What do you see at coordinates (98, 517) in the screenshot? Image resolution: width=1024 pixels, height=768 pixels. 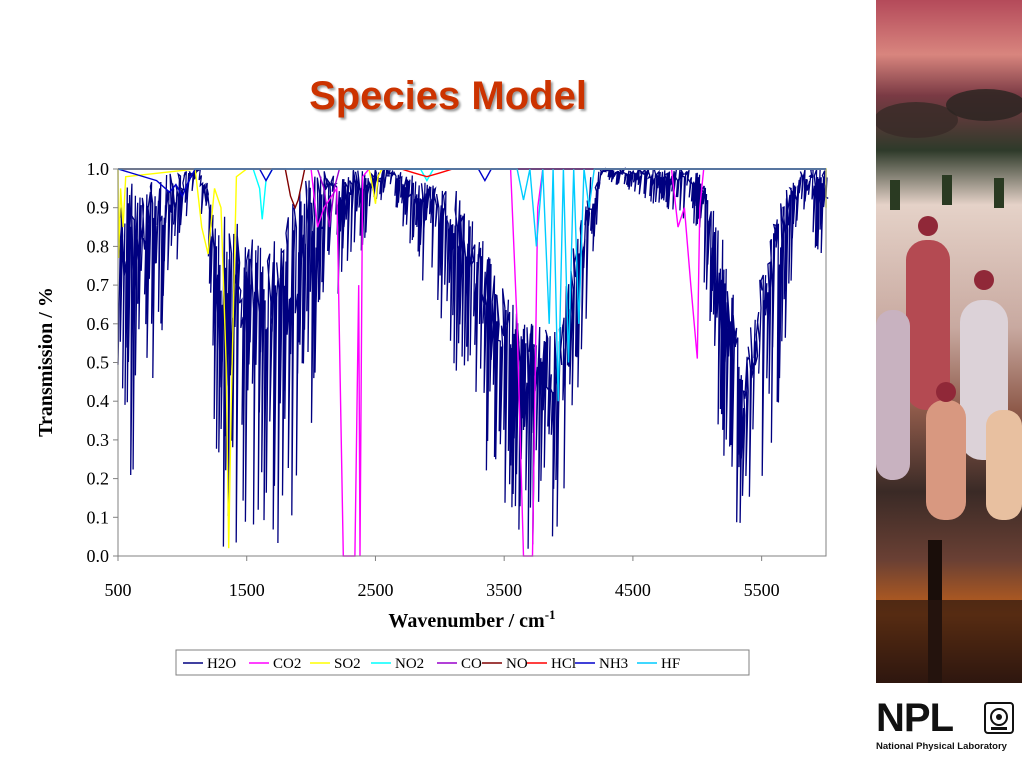 I see `y-tick-label: 0.1` at bounding box center [98, 517].